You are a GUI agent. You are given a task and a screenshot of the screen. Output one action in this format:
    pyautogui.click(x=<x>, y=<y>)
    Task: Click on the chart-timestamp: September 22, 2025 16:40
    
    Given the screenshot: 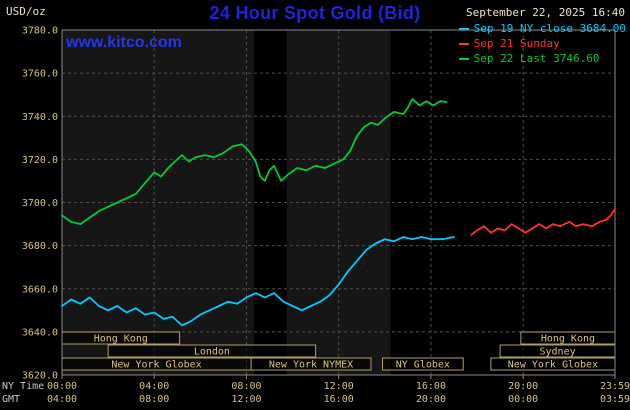 What is the action you would take?
    pyautogui.click(x=545, y=12)
    